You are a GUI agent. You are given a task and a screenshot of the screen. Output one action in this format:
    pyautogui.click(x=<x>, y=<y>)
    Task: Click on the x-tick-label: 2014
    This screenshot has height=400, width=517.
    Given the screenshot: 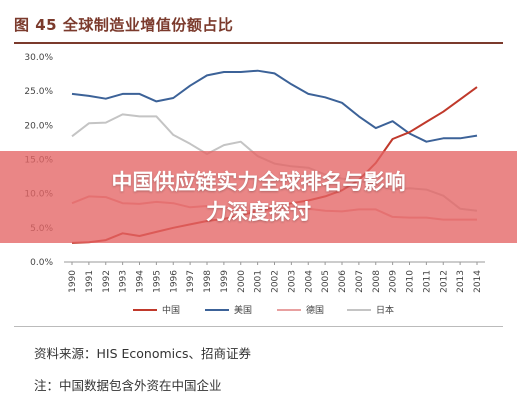 What is the action you would take?
    pyautogui.click(x=478, y=281)
    